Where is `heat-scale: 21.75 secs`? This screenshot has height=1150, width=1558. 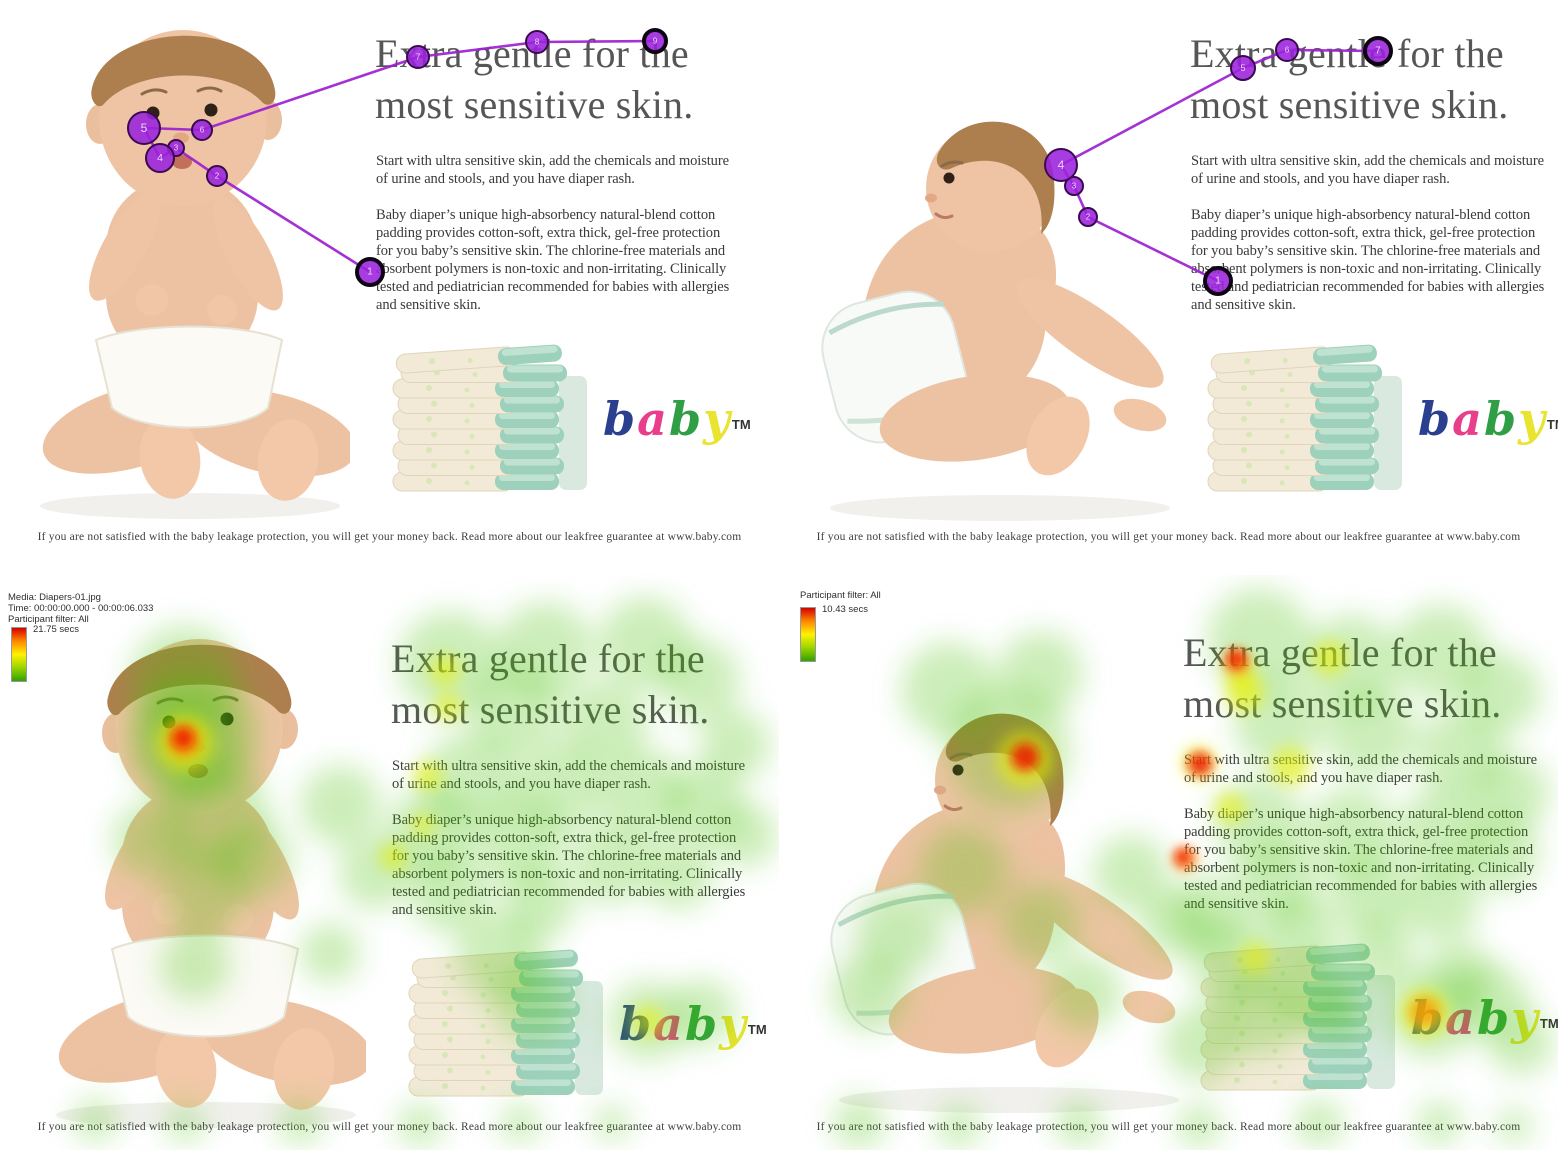
heat-scale: 21.75 secs is located at coordinates (45, 653).